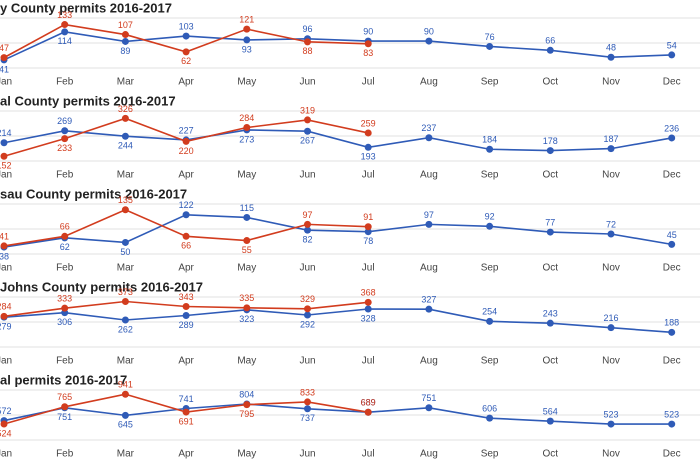 This screenshot has height=460, width=700. Describe the element at coordinates (368, 241) in the screenshot. I see `value-label: 78` at that location.